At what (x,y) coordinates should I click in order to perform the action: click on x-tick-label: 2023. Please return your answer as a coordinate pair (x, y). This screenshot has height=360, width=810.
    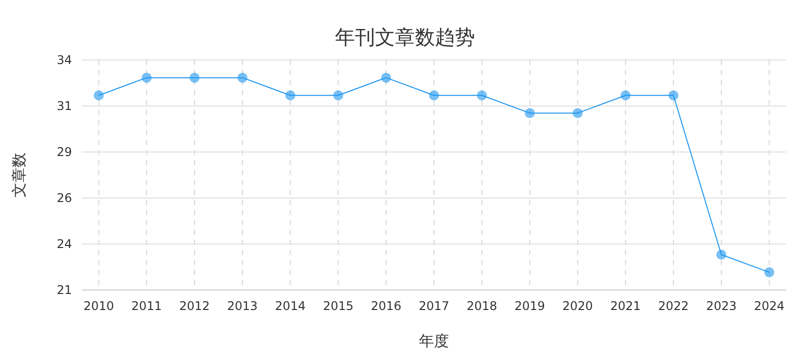
    Looking at the image, I should click on (721, 306).